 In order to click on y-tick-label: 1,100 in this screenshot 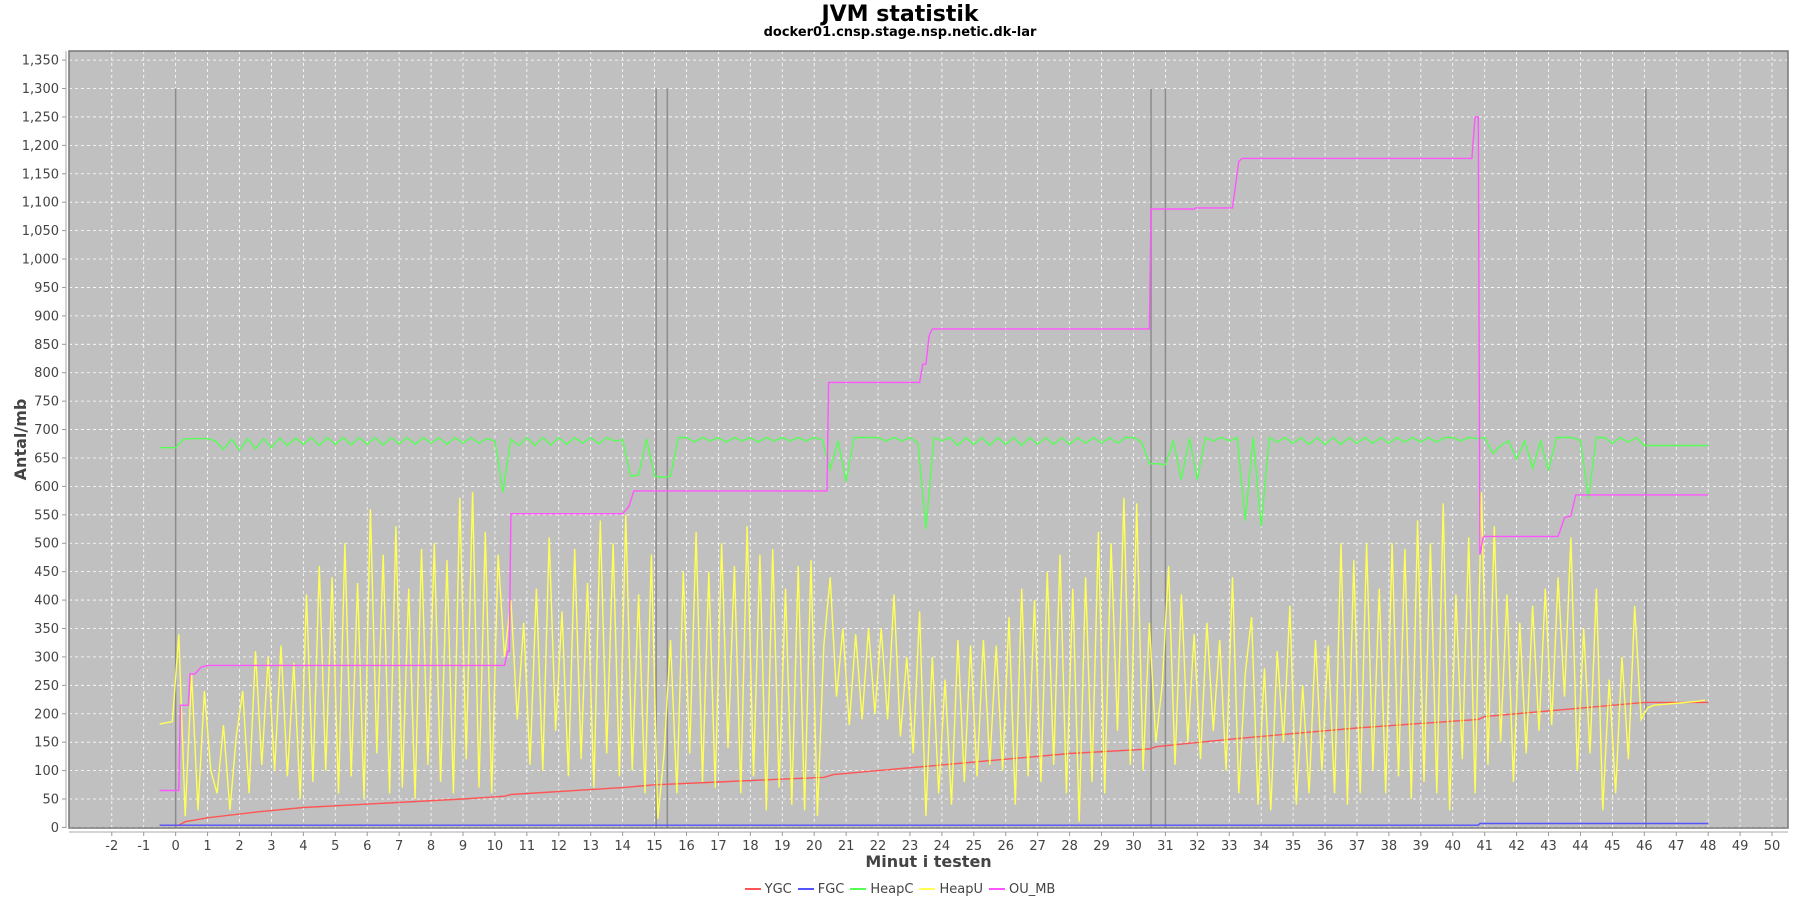, I will do `click(40, 203)`.